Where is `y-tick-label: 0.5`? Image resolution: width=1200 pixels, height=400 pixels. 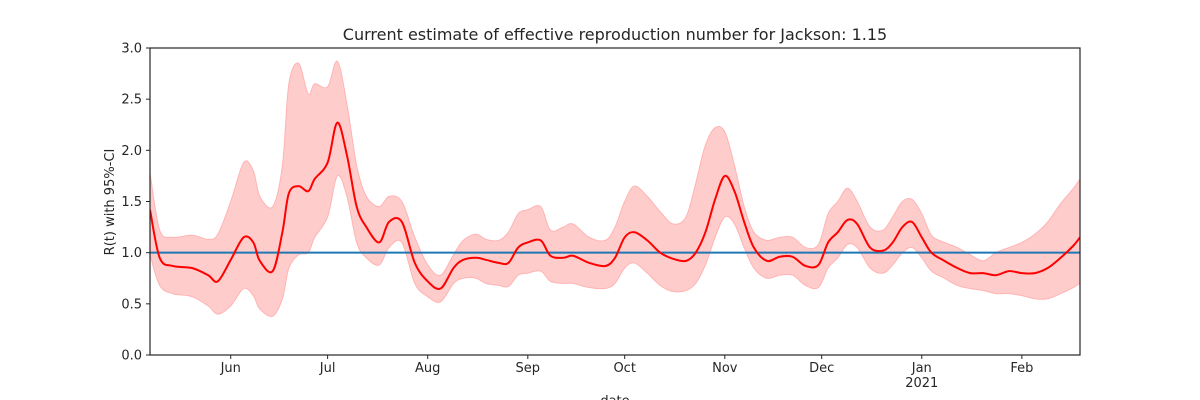 y-tick-label: 0.5 is located at coordinates (131, 304).